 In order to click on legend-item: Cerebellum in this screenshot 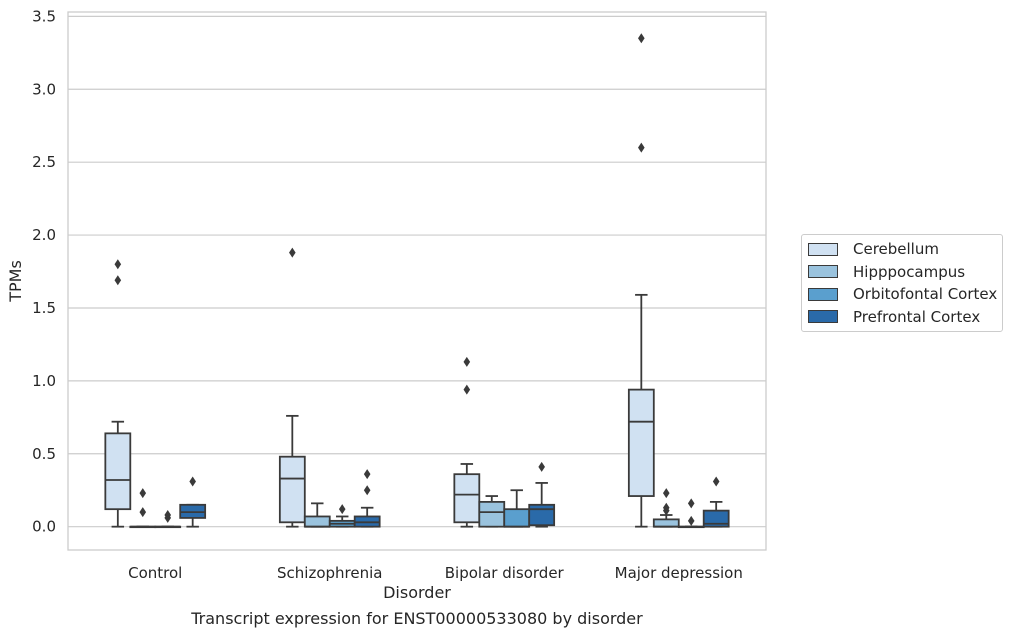, I will do `click(902, 249)`.